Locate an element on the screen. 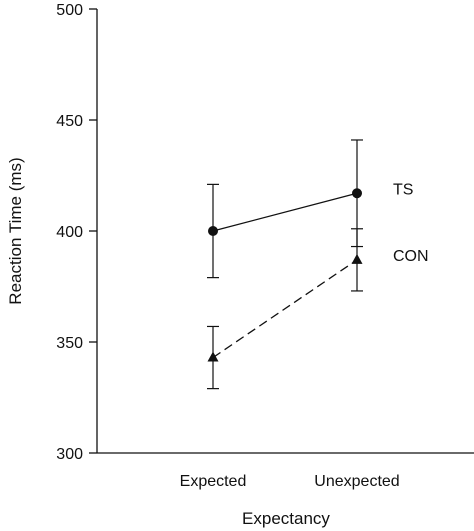  series-ts: TS is located at coordinates (310, 209).